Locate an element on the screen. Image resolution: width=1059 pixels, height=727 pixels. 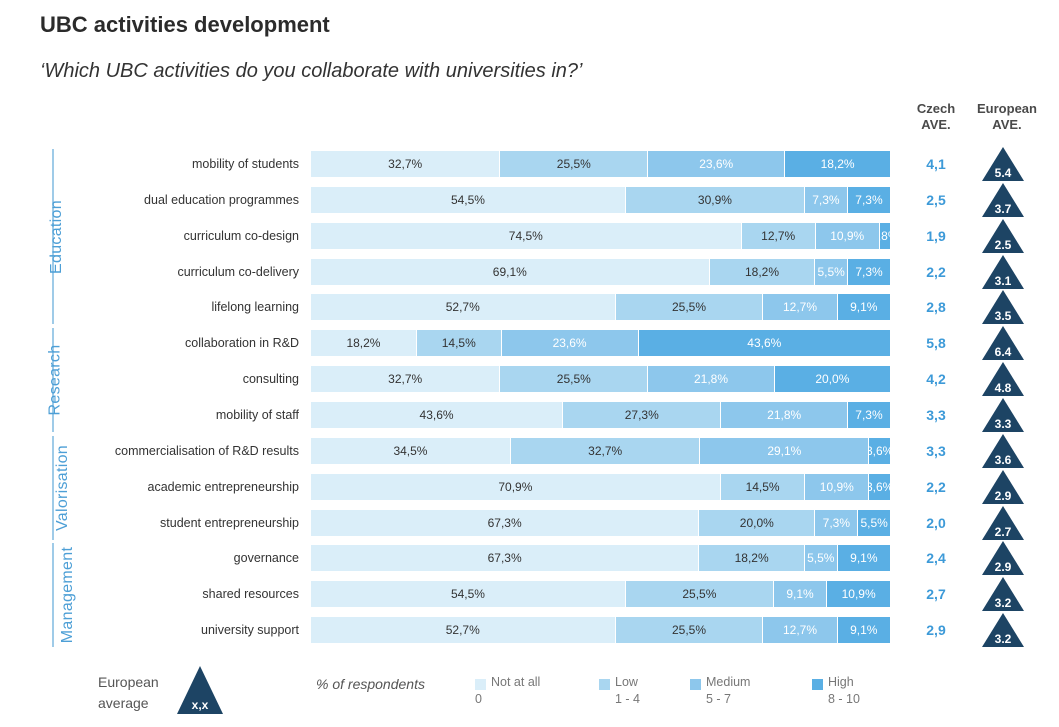
legend-range: 5 - 7 is located at coordinates (719, 699).